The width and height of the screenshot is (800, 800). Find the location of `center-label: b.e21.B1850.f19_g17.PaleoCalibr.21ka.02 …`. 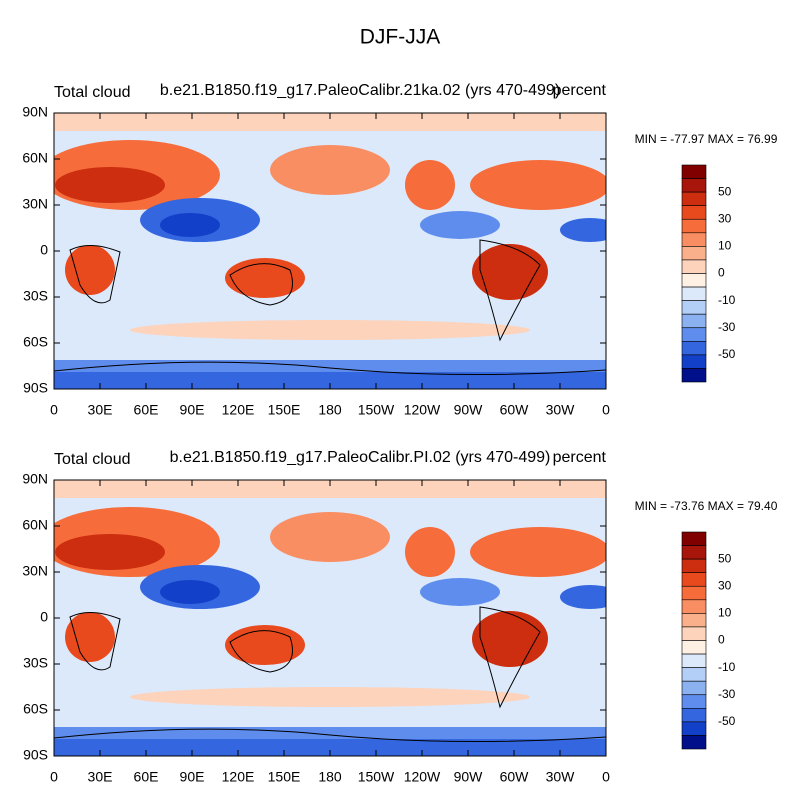

center-label: b.e21.B1850.f19_g17.PaleoCalibr.21ka.02 … is located at coordinates (360, 90).